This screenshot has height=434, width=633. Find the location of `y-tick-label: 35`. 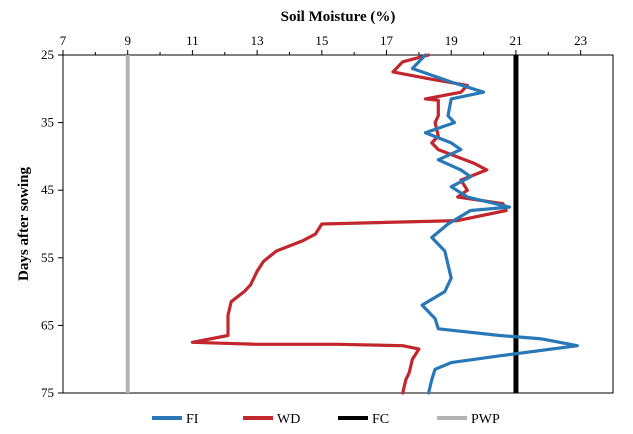

y-tick-label: 35 is located at coordinates (47, 122).